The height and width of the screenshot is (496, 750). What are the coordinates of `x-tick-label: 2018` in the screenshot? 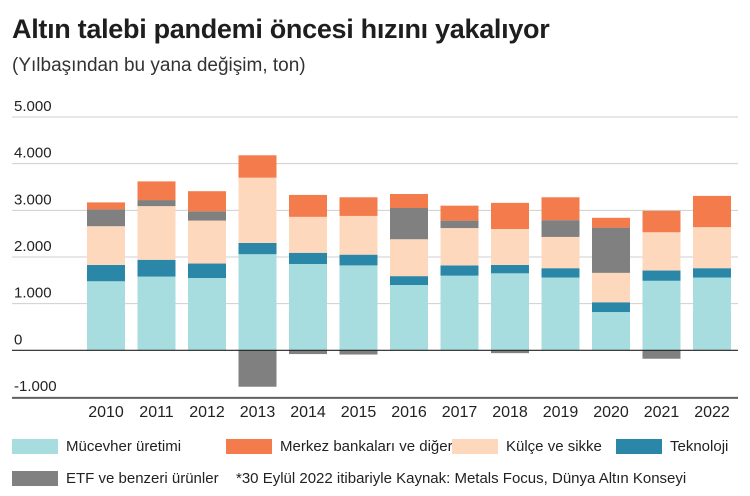 It's located at (510, 412).